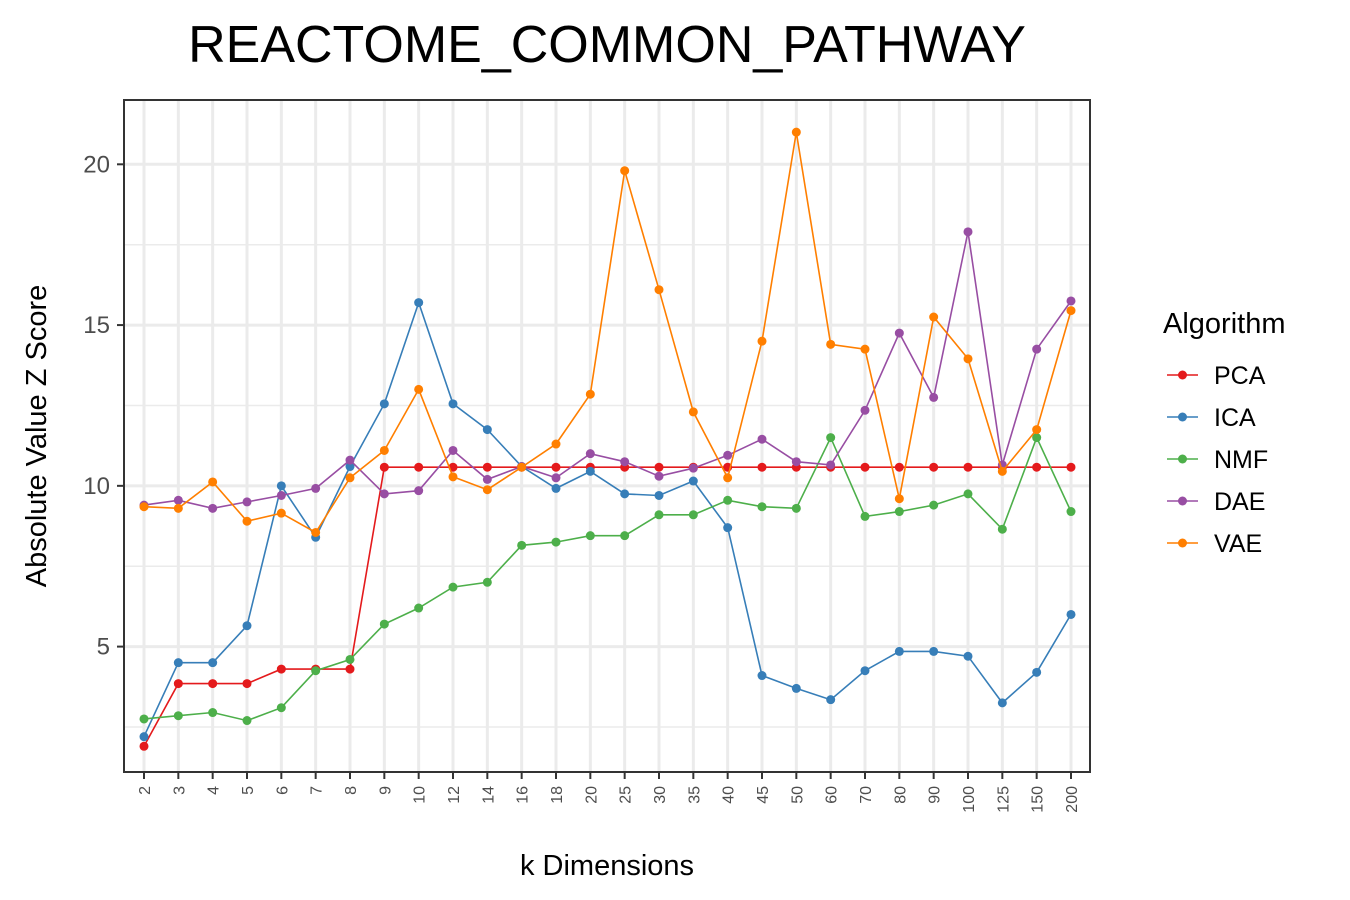 The height and width of the screenshot is (900, 1350). What do you see at coordinates (96, 486) in the screenshot?
I see `y-tick-label: 10` at bounding box center [96, 486].